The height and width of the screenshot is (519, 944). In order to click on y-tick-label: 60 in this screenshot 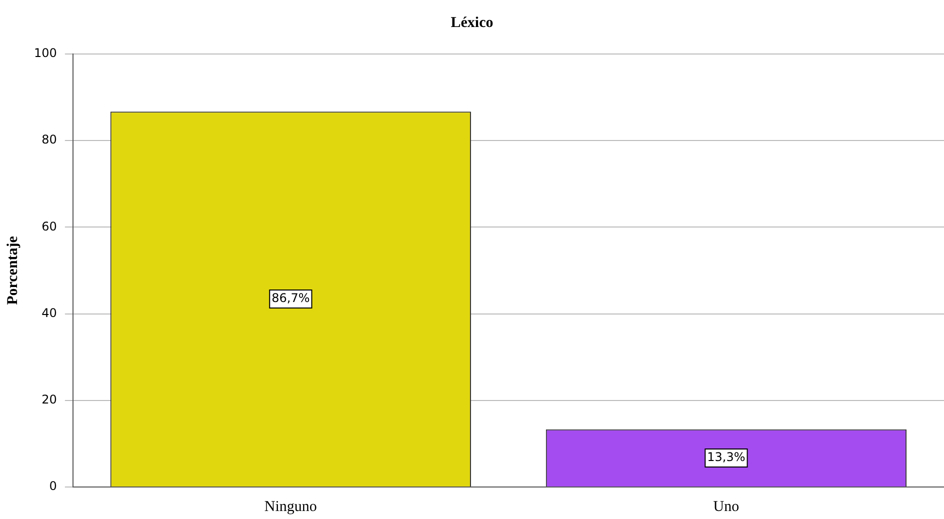, I will do `click(49, 226)`.